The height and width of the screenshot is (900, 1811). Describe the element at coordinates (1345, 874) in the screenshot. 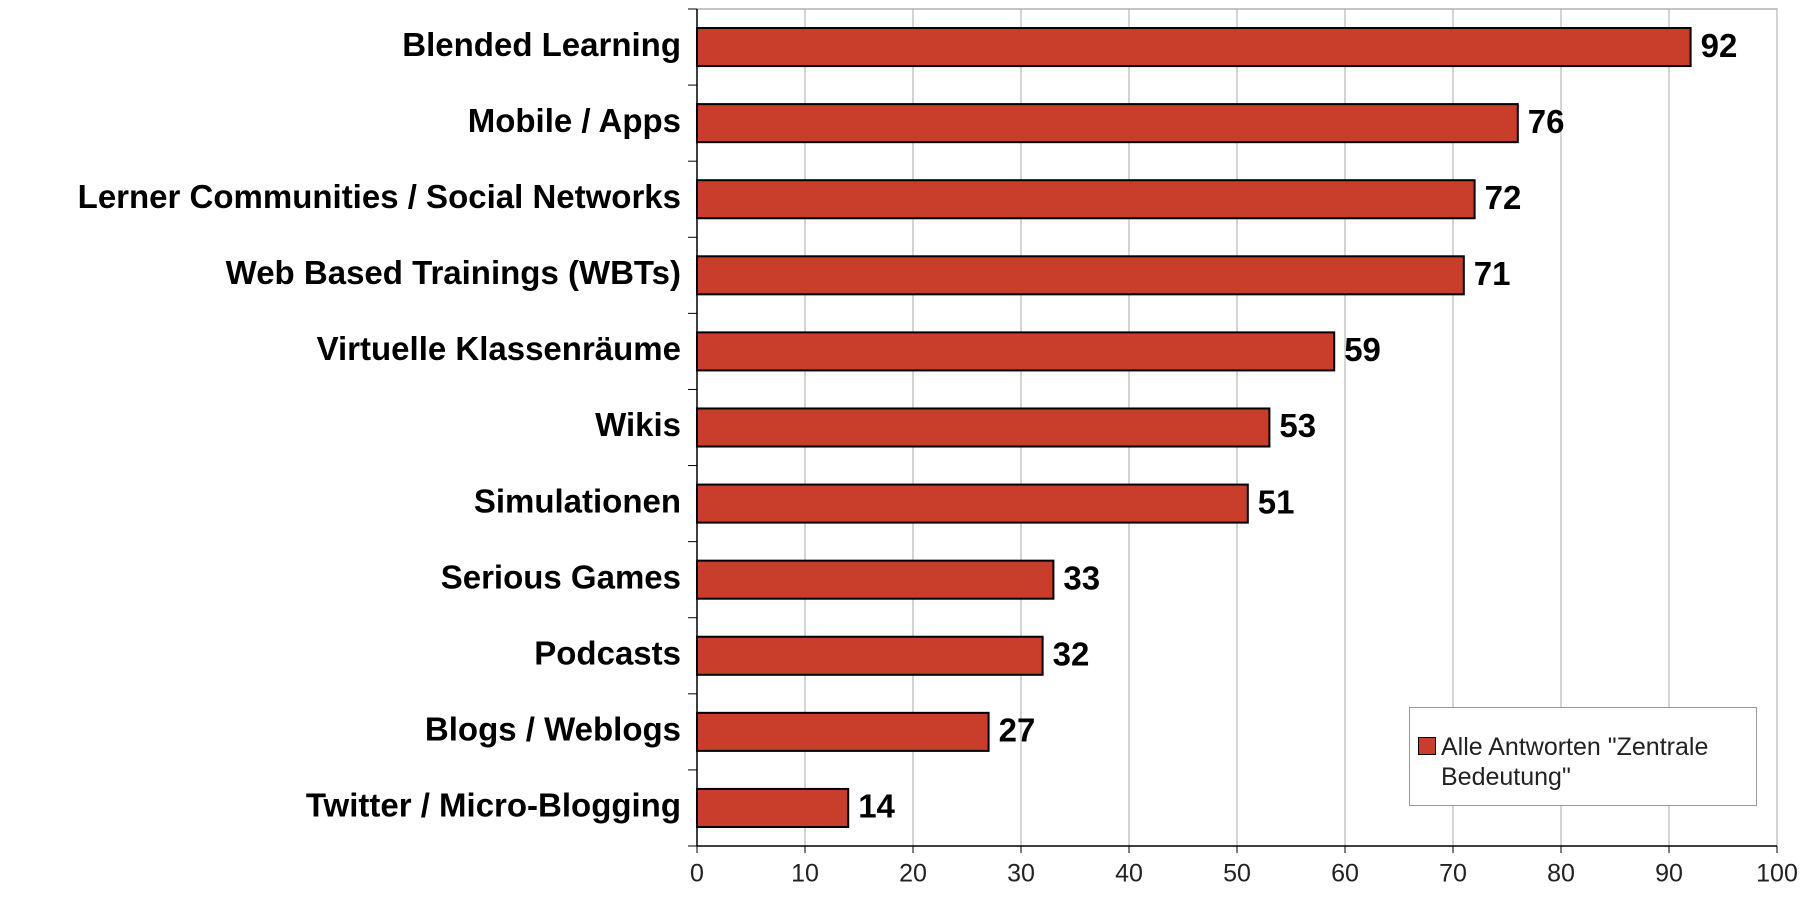

I see `x-tick-label: 60` at that location.